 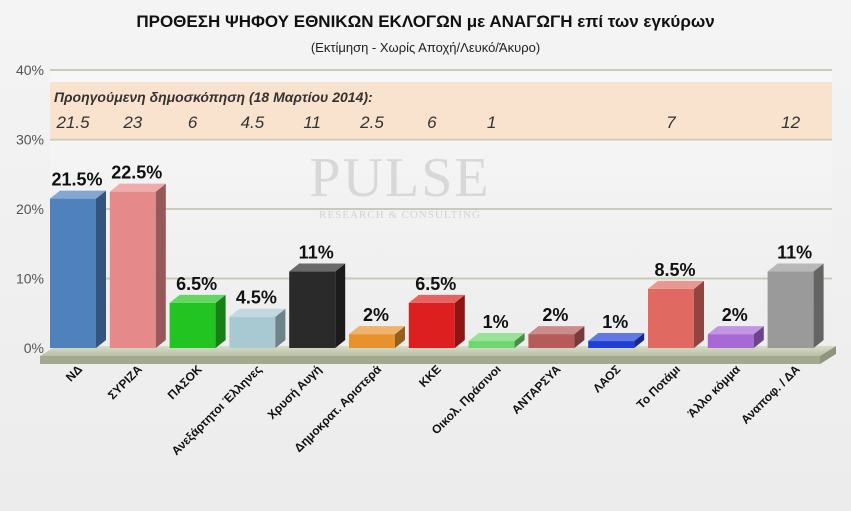 I want to click on value-label: 22.5%, so click(x=136, y=173).